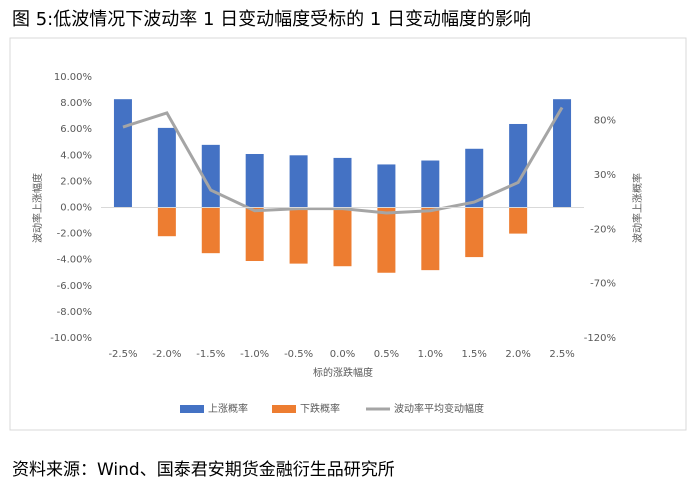 This screenshot has width=697, height=504. What do you see at coordinates (439, 408) in the screenshot?
I see `legend-label: 波动率平均变动幅度` at bounding box center [439, 408].